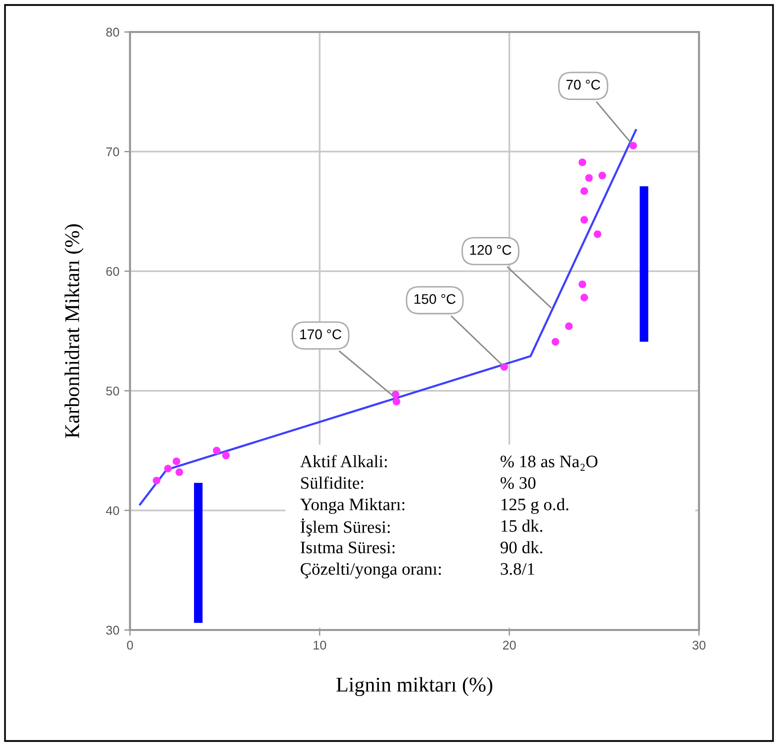 The width and height of the screenshot is (779, 746). I want to click on y-tick-label: 70, so click(113, 151).